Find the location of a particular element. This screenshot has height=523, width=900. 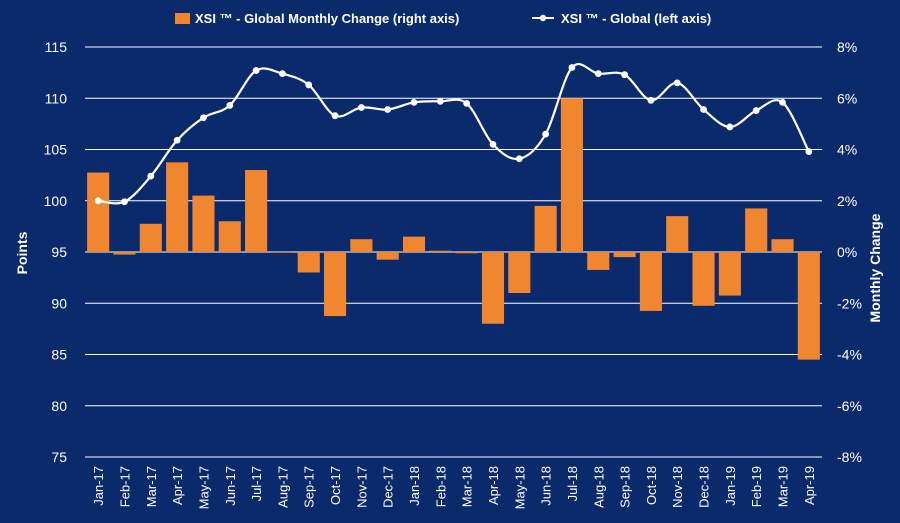

left-axis-ticks: 75 80 85 90 95 100 105 110 115 is located at coordinates (56, 252).